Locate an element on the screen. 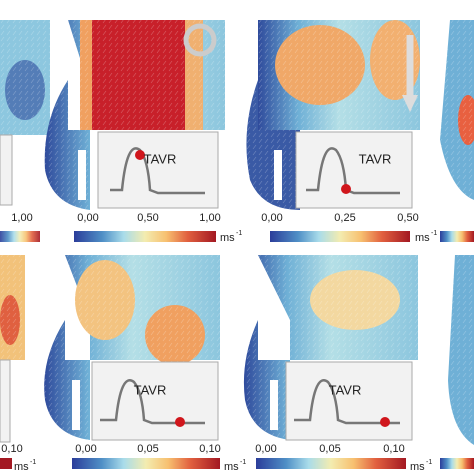  tick-label: 0,25 is located at coordinates (344, 218).